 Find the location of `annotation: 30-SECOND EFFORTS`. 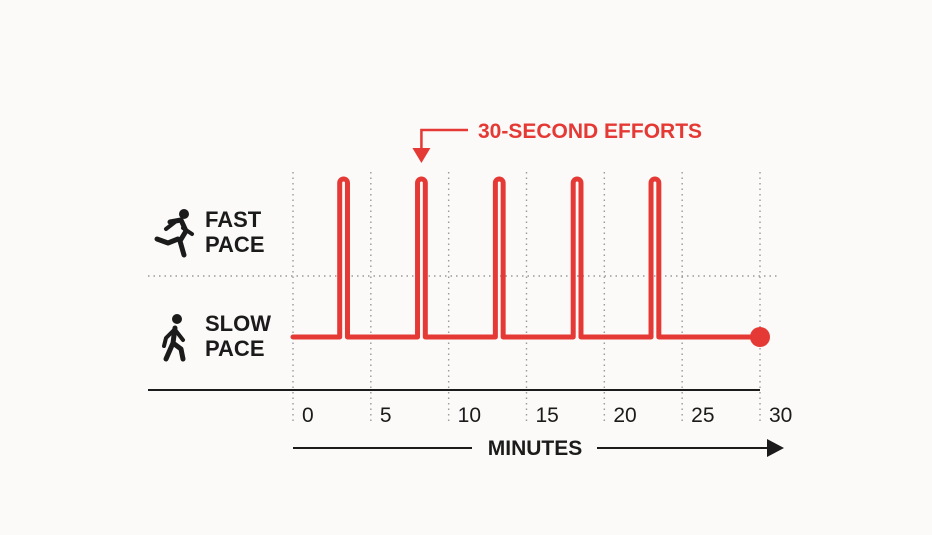

annotation: 30-SECOND EFFORTS is located at coordinates (557, 141).